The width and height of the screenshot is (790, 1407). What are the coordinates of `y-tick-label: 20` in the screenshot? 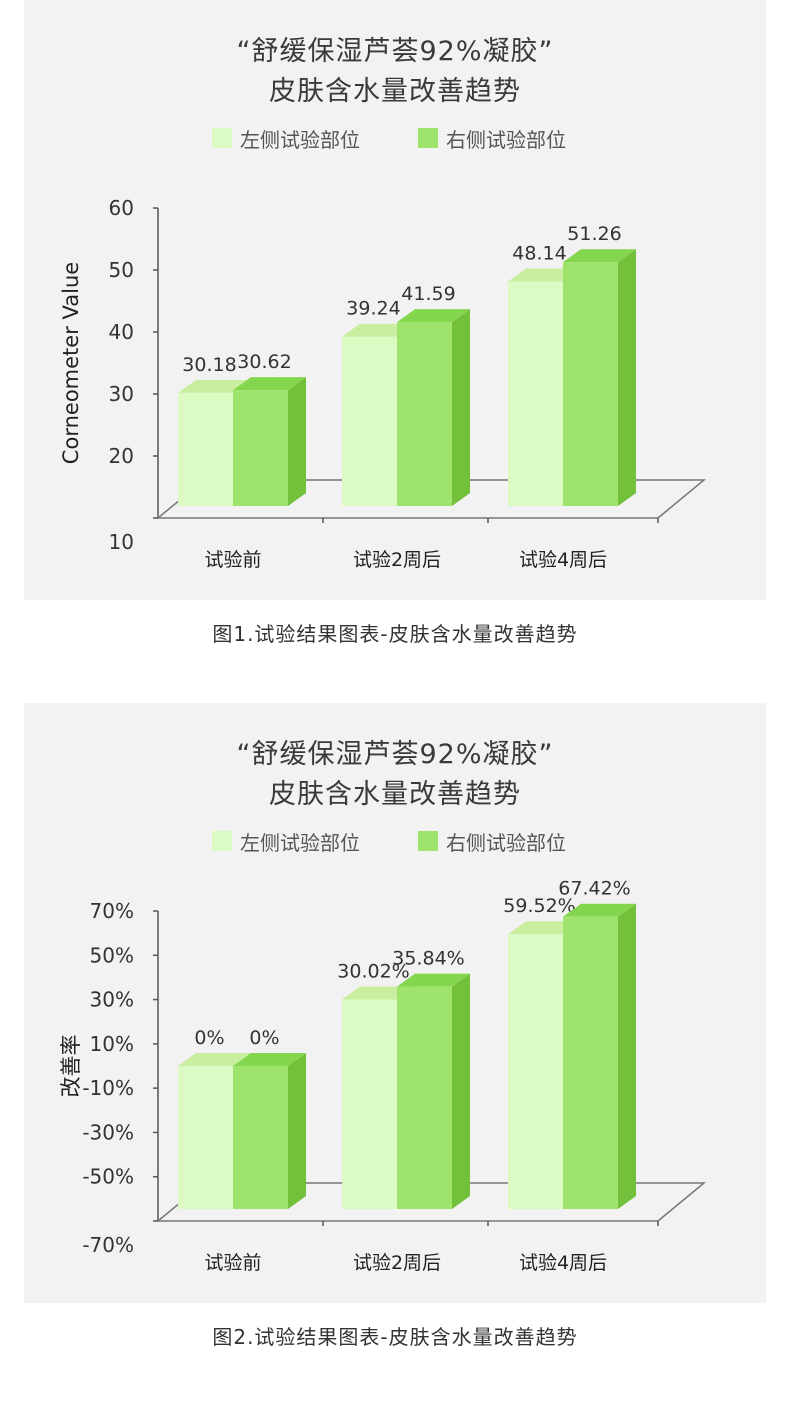 It's located at (121, 456).